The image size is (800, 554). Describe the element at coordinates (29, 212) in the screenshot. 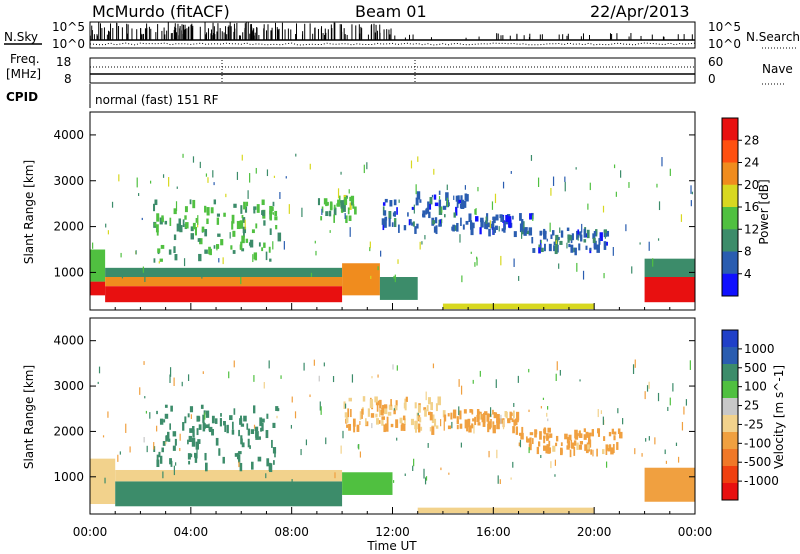

I see `power-ylabel: Slant Range [km]` at that location.